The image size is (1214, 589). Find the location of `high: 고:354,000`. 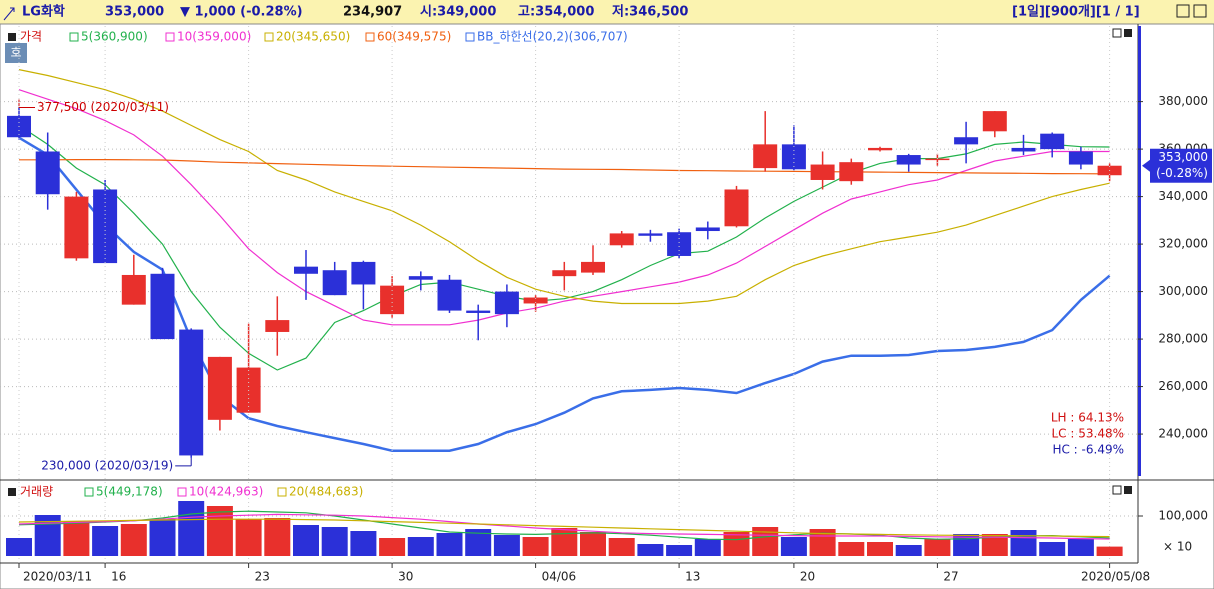

high: 고:354,000 is located at coordinates (556, 12).